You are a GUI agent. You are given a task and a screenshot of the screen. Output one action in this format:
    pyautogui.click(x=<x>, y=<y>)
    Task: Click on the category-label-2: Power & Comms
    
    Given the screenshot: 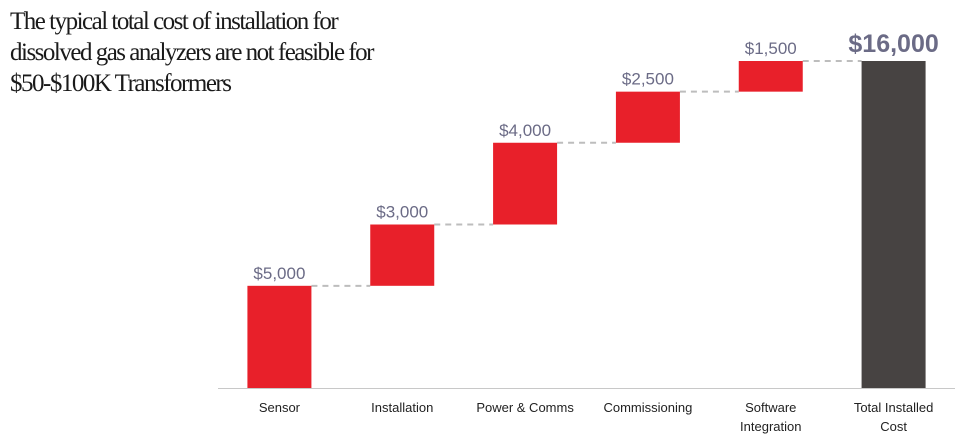 What is the action you would take?
    pyautogui.click(x=525, y=407)
    